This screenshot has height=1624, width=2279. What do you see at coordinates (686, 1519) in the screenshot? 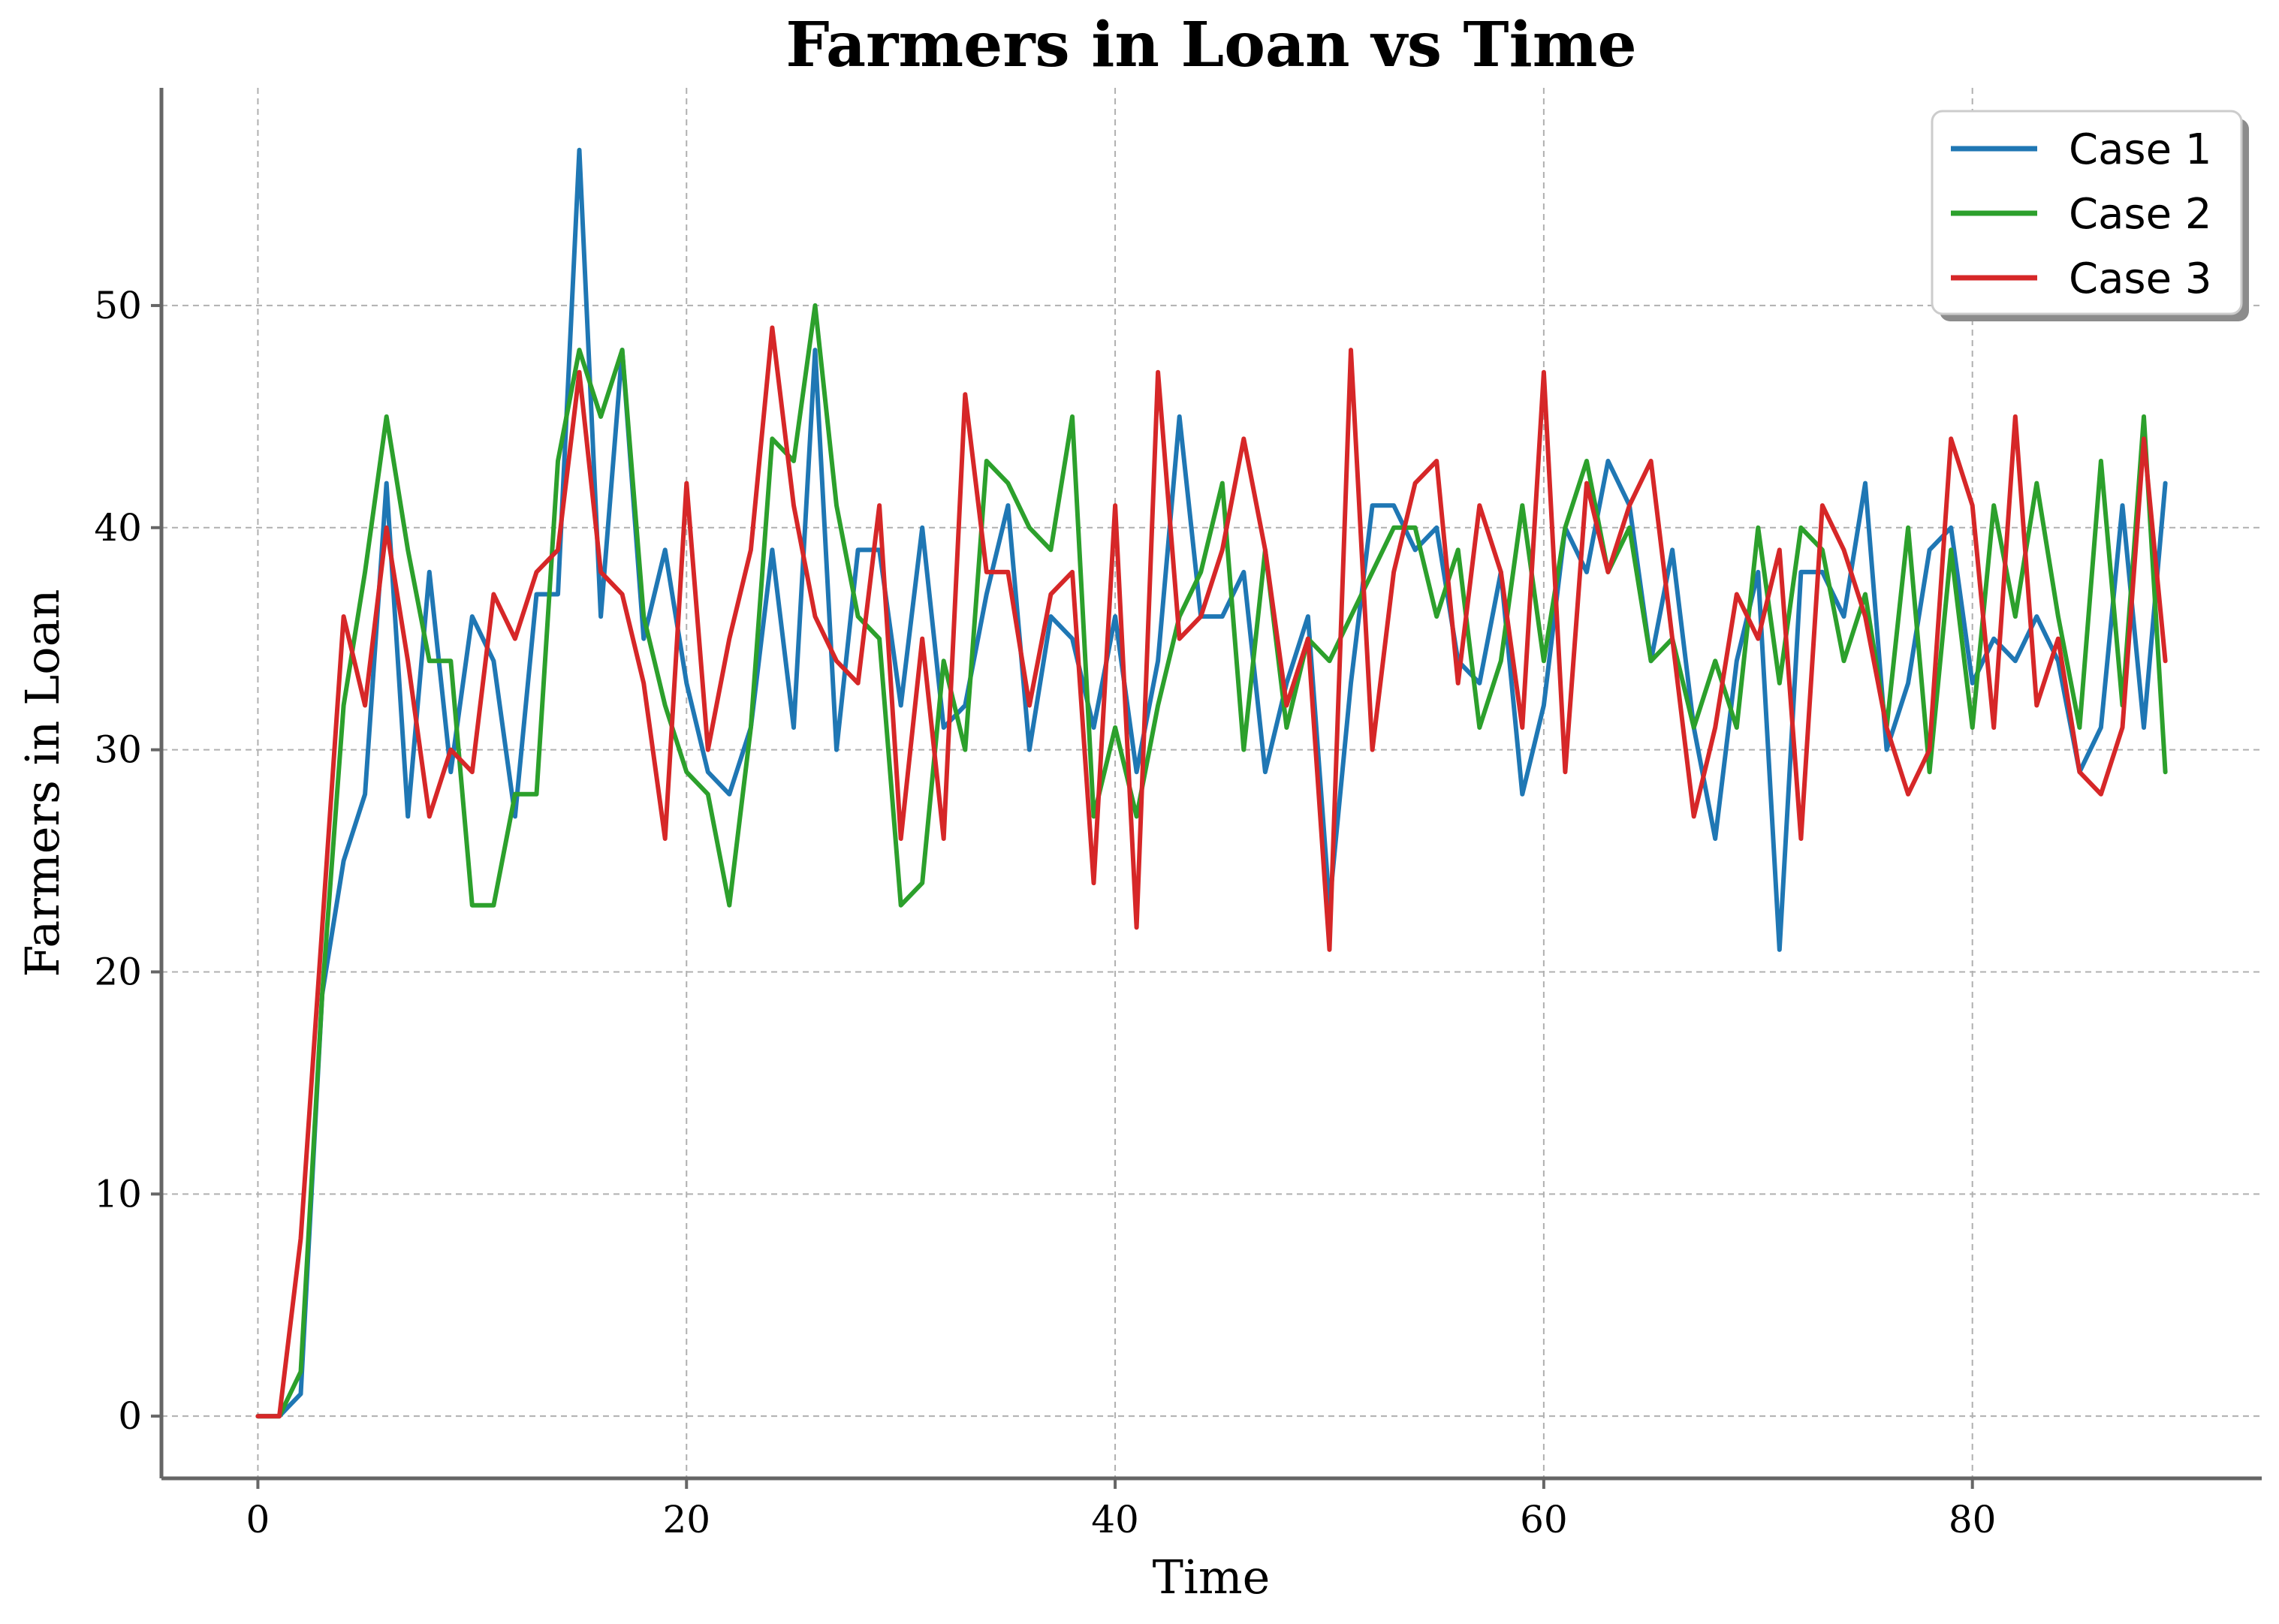
I see `x-tick-label: 20` at bounding box center [686, 1519].